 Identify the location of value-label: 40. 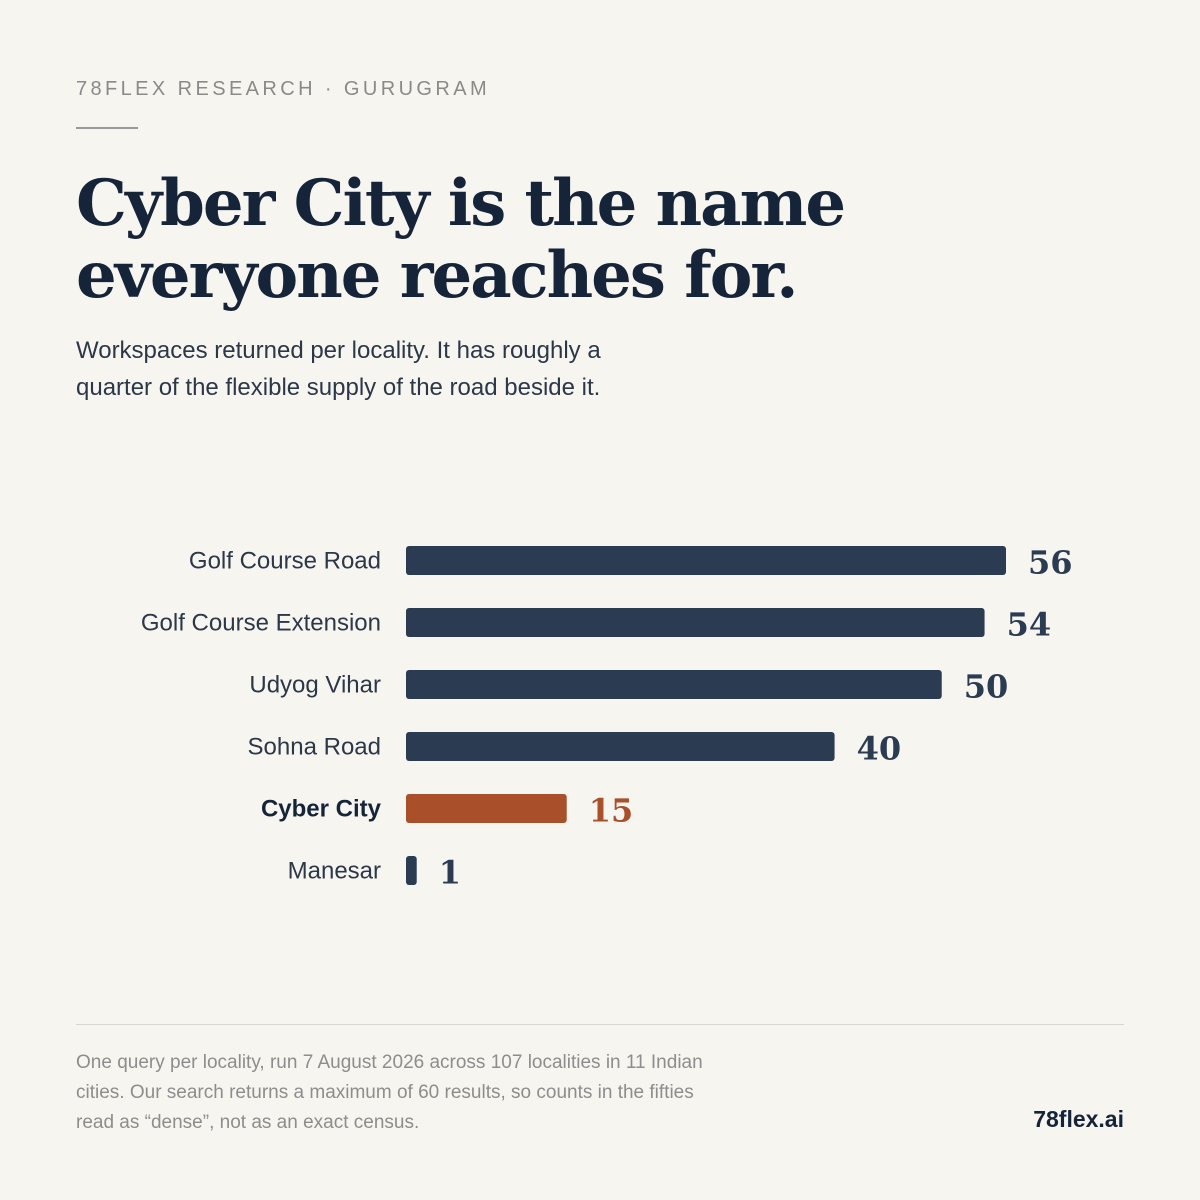
(879, 749).